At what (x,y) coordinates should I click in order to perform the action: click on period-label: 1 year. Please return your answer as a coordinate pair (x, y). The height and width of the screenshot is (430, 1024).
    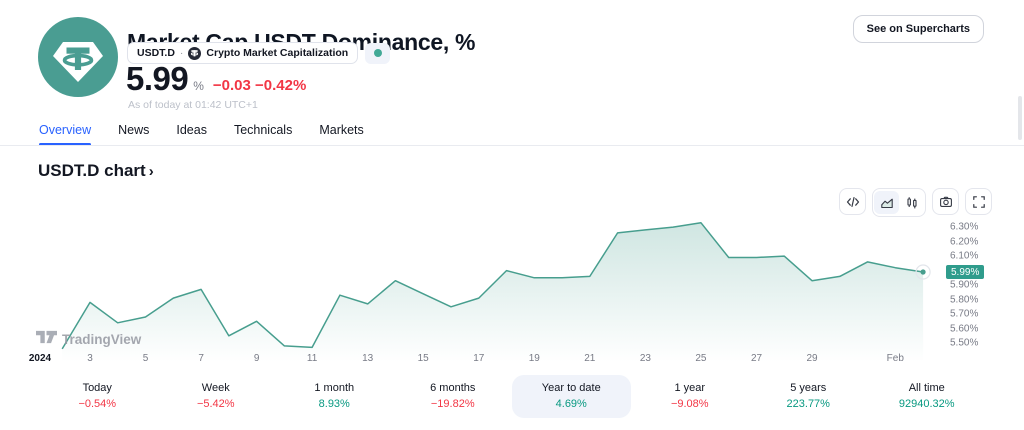
    Looking at the image, I should click on (690, 388).